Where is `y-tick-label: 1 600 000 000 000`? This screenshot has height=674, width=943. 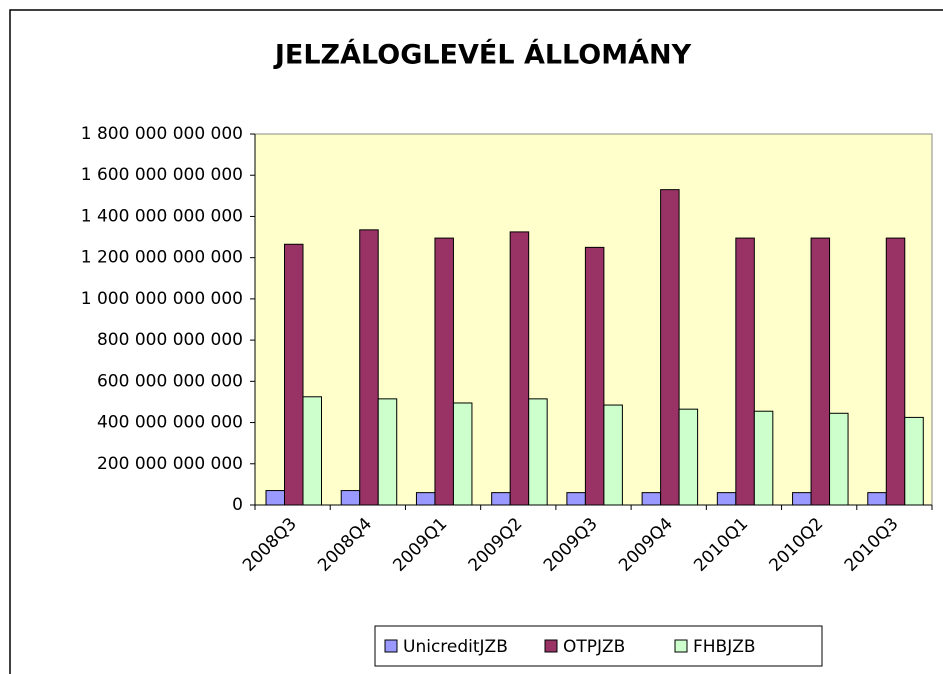
y-tick-label: 1 600 000 000 000 is located at coordinates (162, 175).